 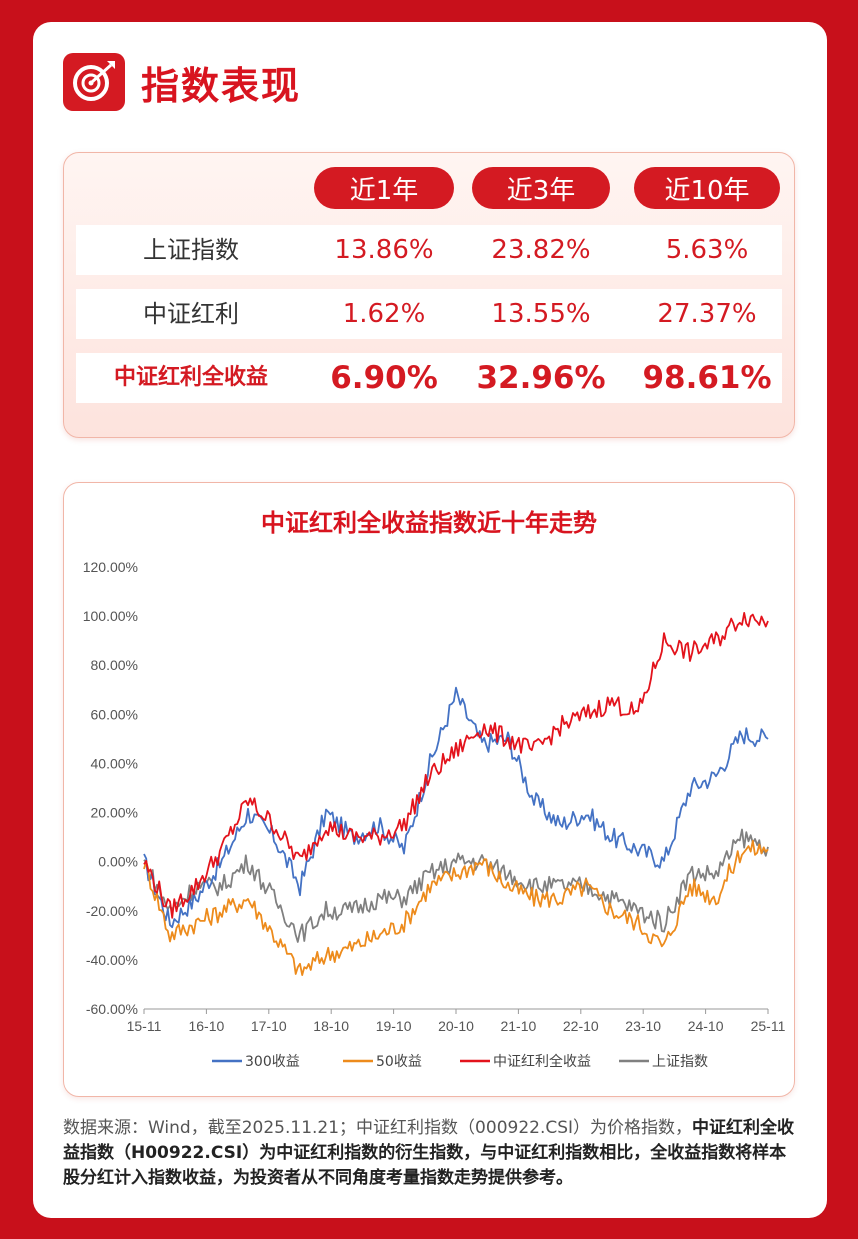 What do you see at coordinates (456, 1026) in the screenshot?
I see `x-tick-label: 20-10` at bounding box center [456, 1026].